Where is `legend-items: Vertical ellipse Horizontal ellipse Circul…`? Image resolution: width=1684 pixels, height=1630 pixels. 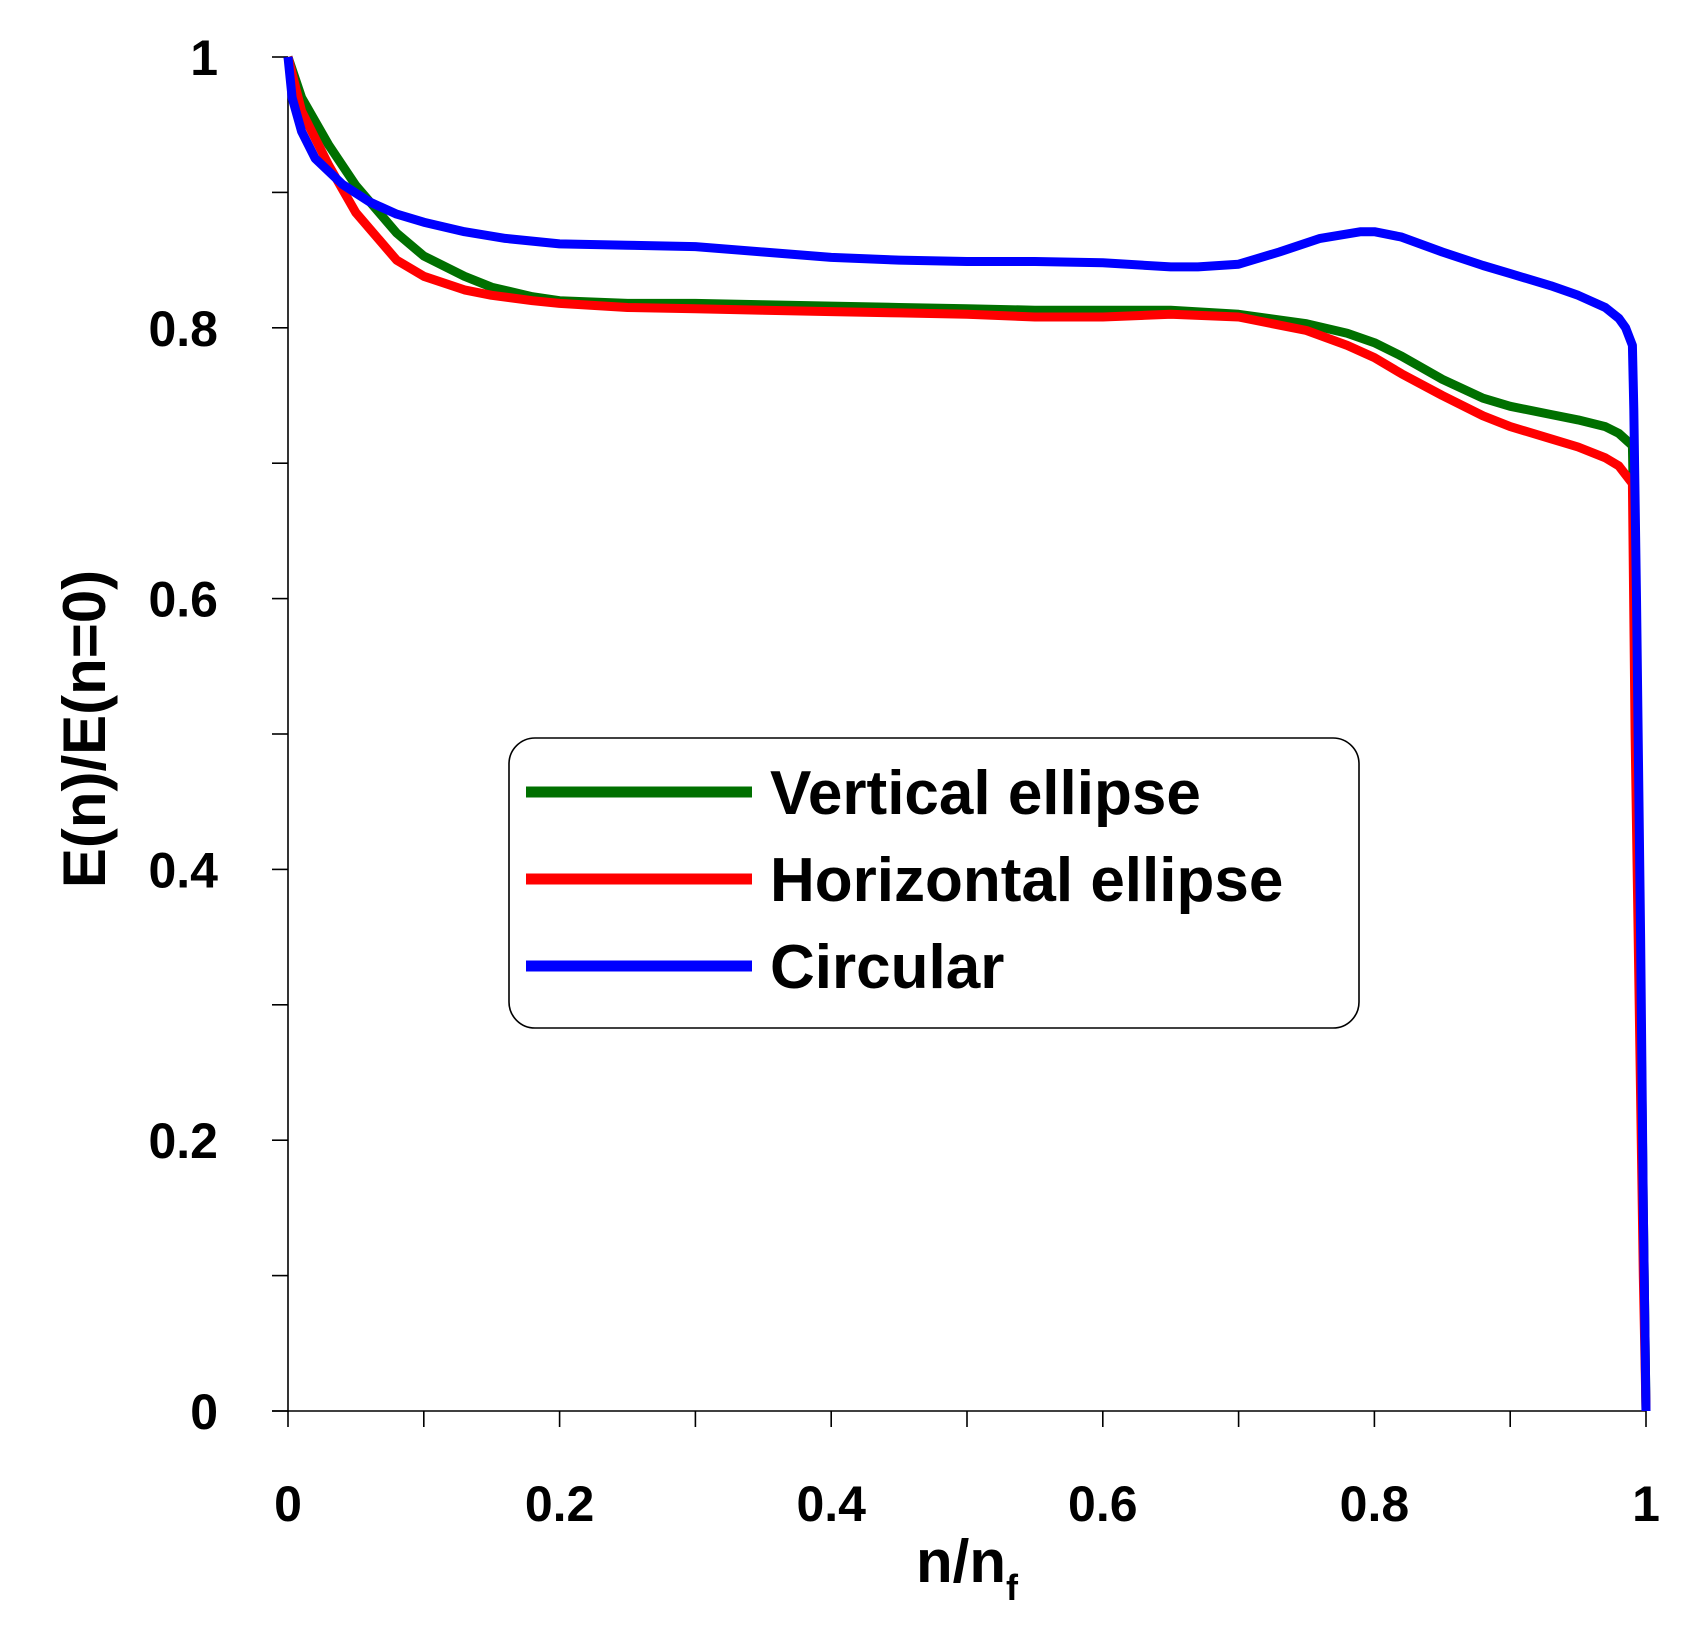
legend-items: Vertical ellipse Horizontal ellipse Circul… is located at coordinates (904, 880).